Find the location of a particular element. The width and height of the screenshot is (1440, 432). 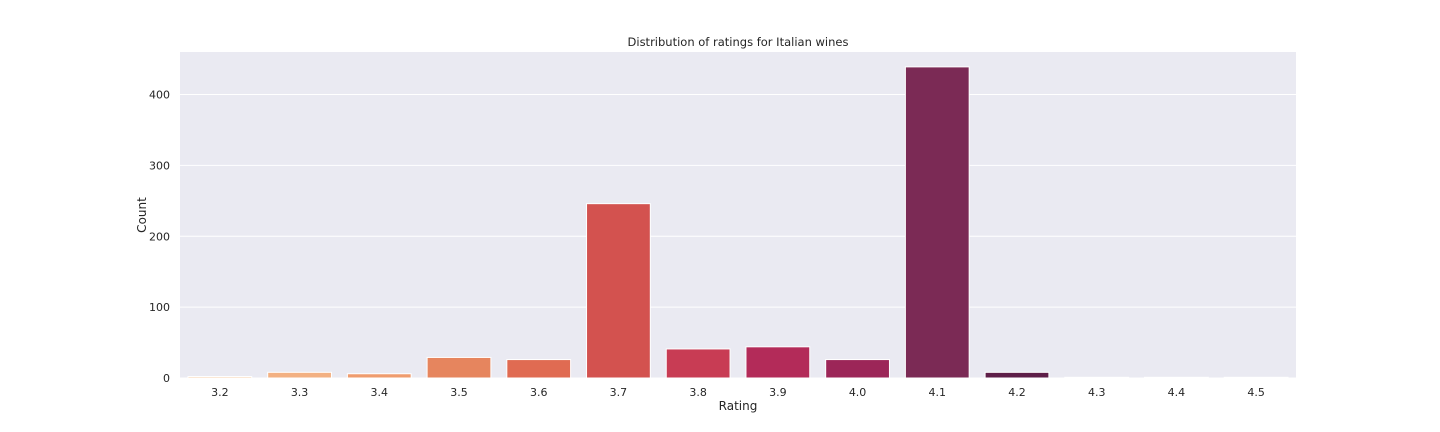

bar-4.3 is located at coordinates (1097, 377).